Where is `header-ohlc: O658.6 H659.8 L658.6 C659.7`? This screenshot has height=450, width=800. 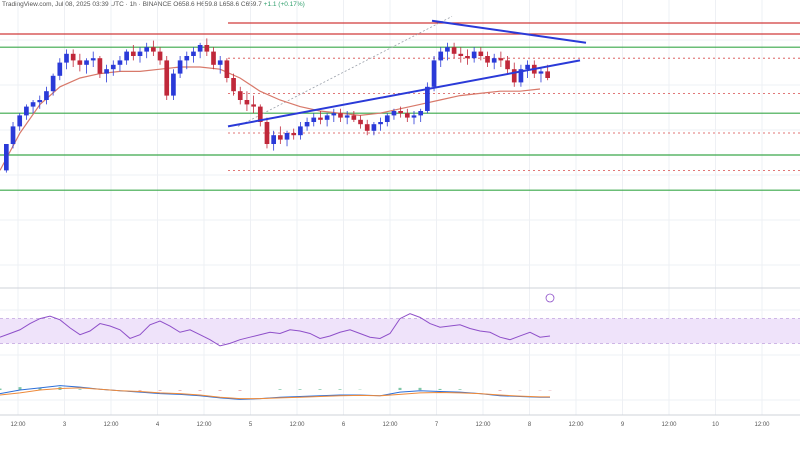 header-ohlc: O658.6 H659.8 L658.6 C659.7 is located at coordinates (217, 4).